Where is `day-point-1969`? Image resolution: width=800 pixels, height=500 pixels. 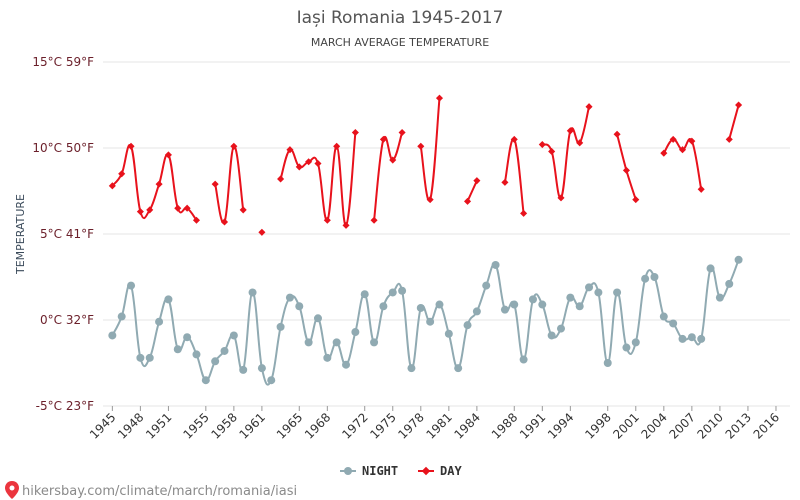 day-point-1969 is located at coordinates (337, 146).